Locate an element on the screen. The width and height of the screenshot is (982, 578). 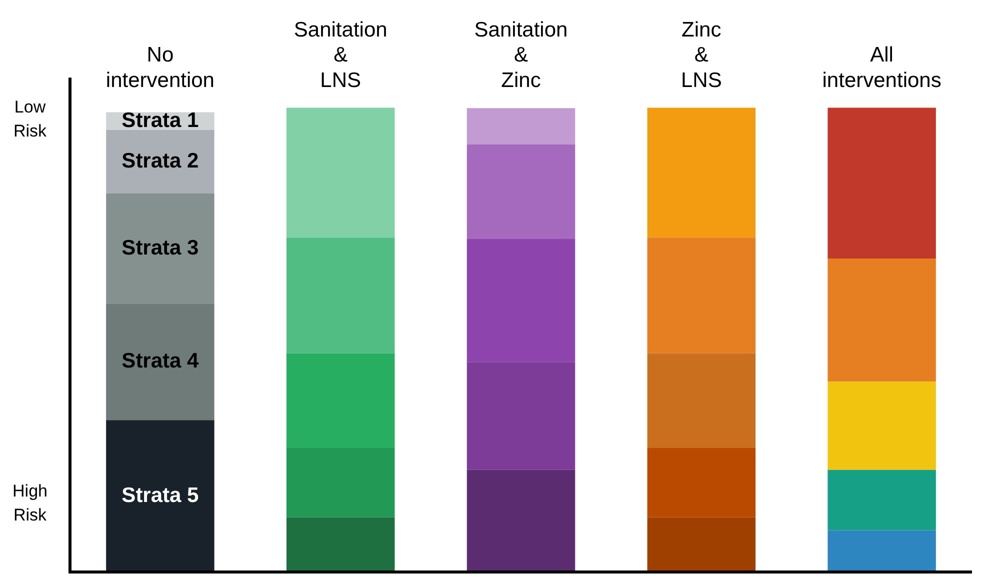
series-label: Strata 3 is located at coordinates (160, 248).